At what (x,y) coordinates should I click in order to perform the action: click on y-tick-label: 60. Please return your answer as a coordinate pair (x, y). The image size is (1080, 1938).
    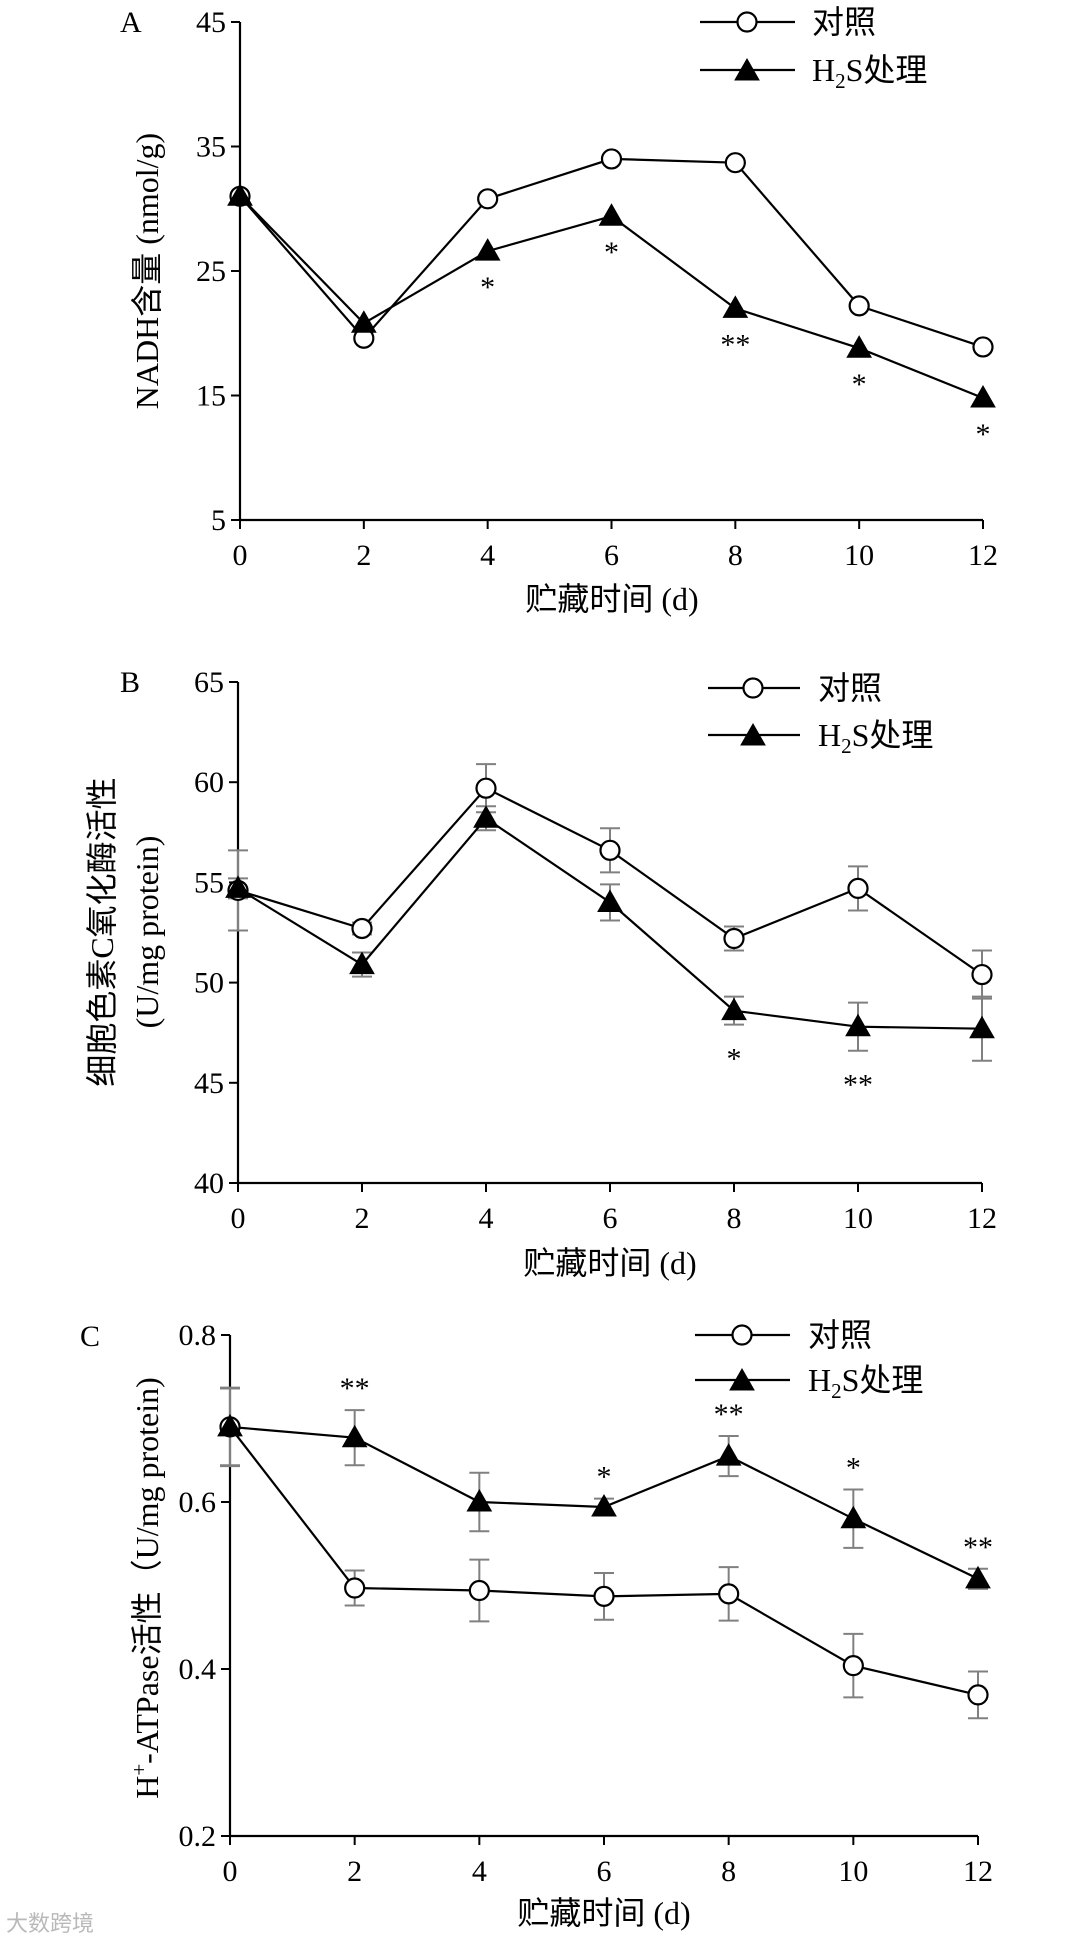
    Looking at the image, I should click on (209, 782).